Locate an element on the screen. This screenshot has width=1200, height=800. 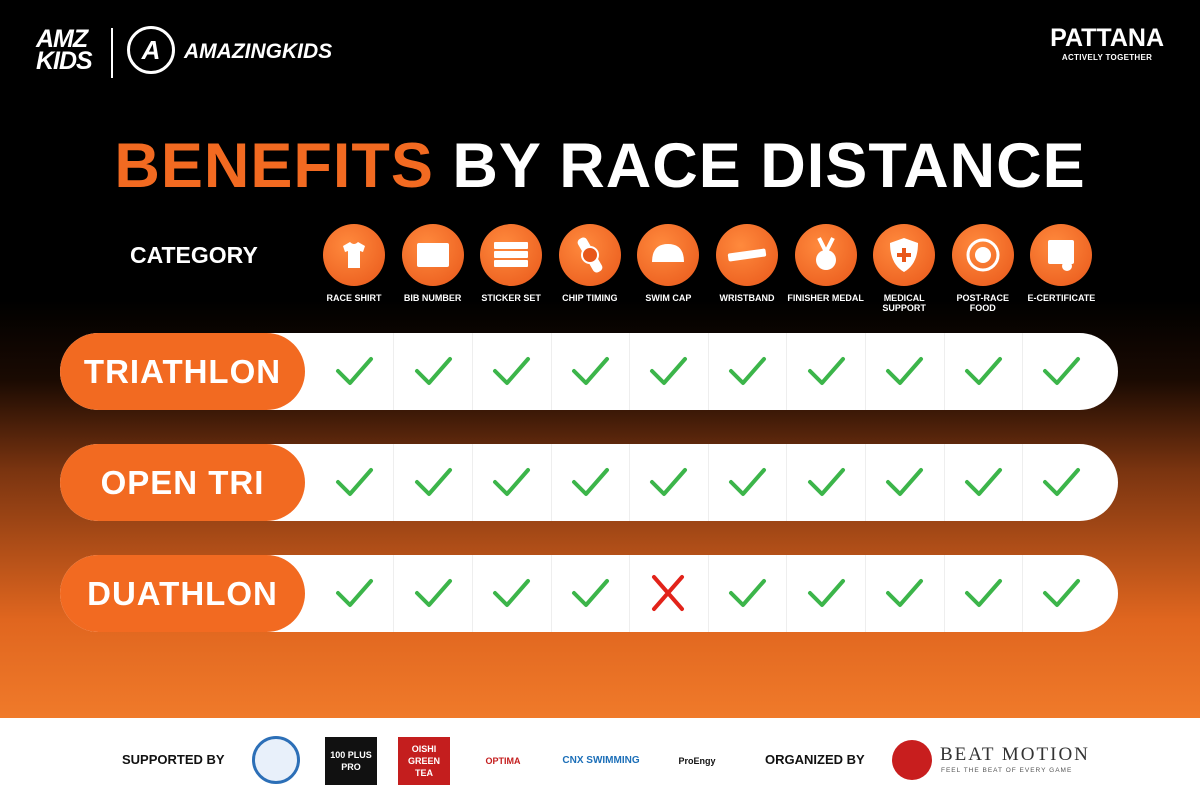
benefit-label: CHIP TIMING is located at coordinates (590, 298).